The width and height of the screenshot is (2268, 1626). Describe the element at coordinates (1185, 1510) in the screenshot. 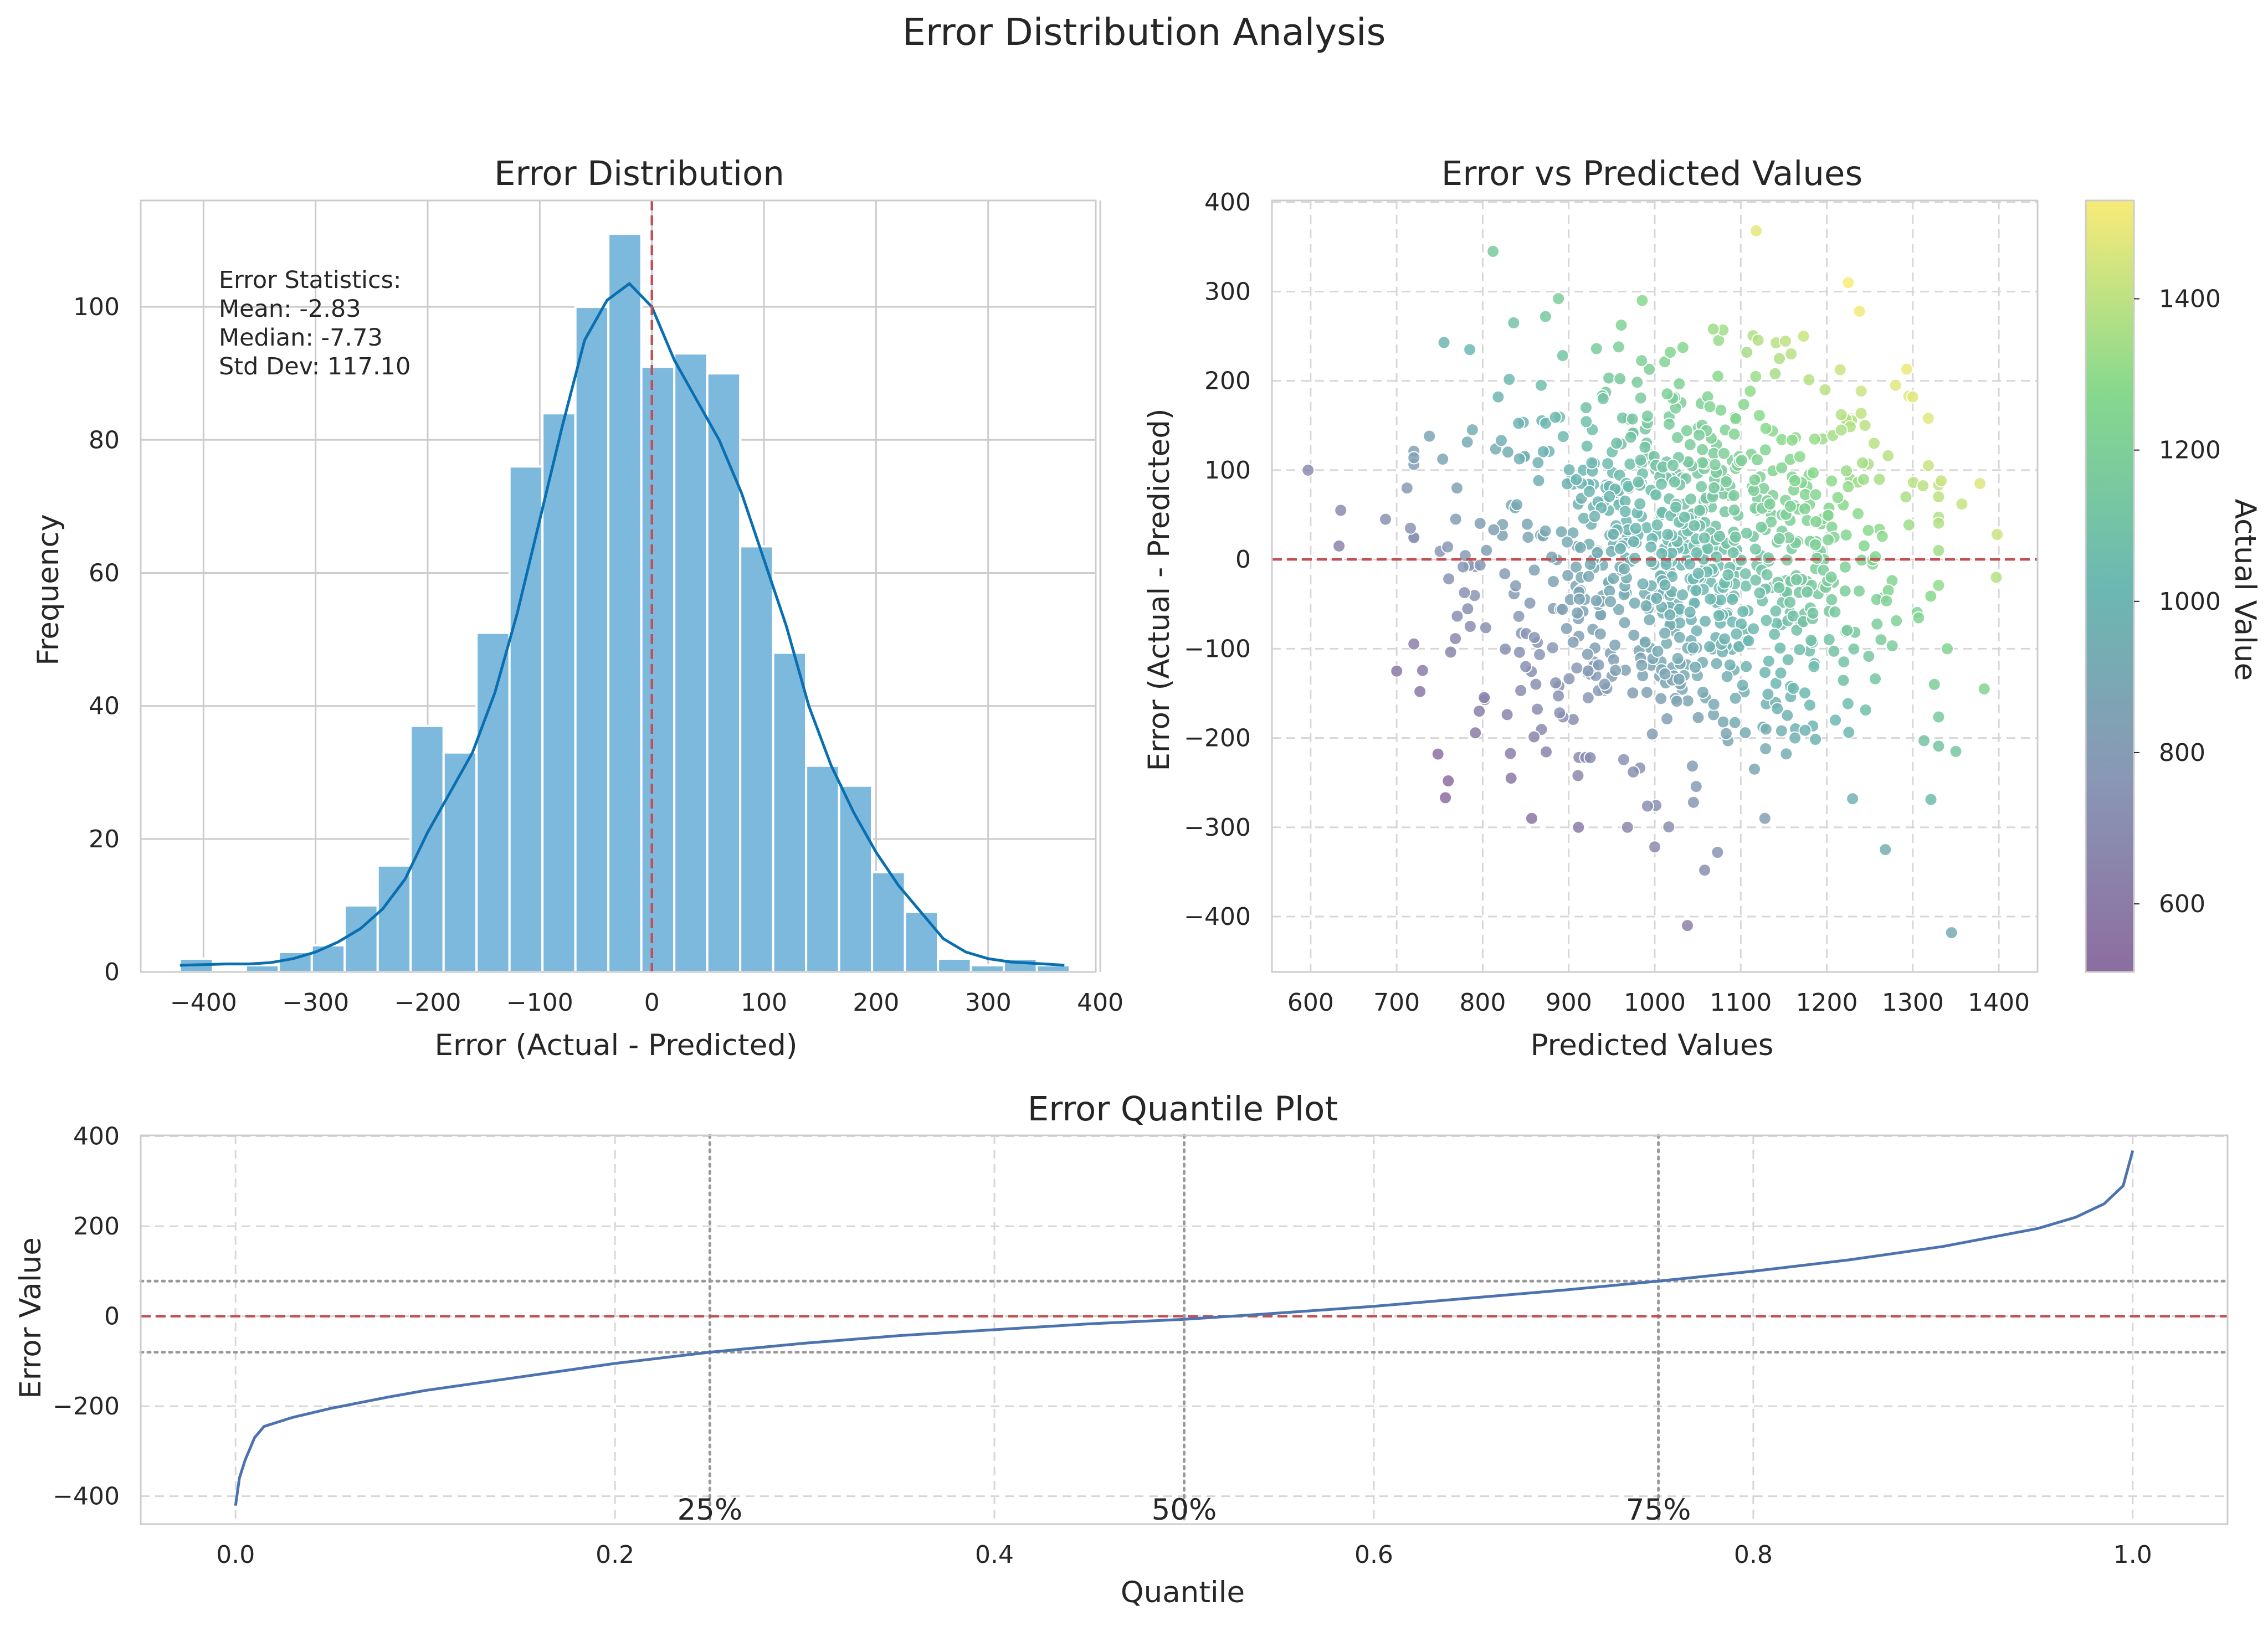

I see `quartile-label: 50%` at that location.